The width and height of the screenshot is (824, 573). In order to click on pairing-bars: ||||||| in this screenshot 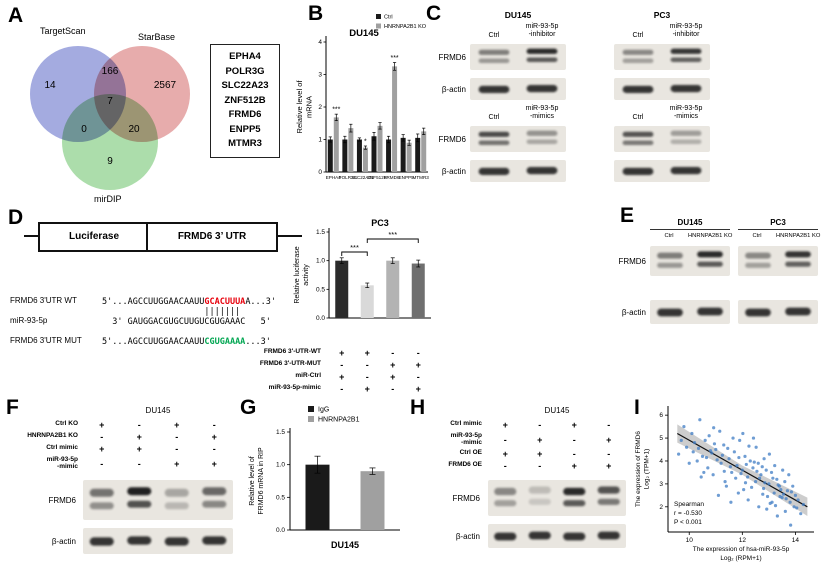, I will do `click(171, 312)`.